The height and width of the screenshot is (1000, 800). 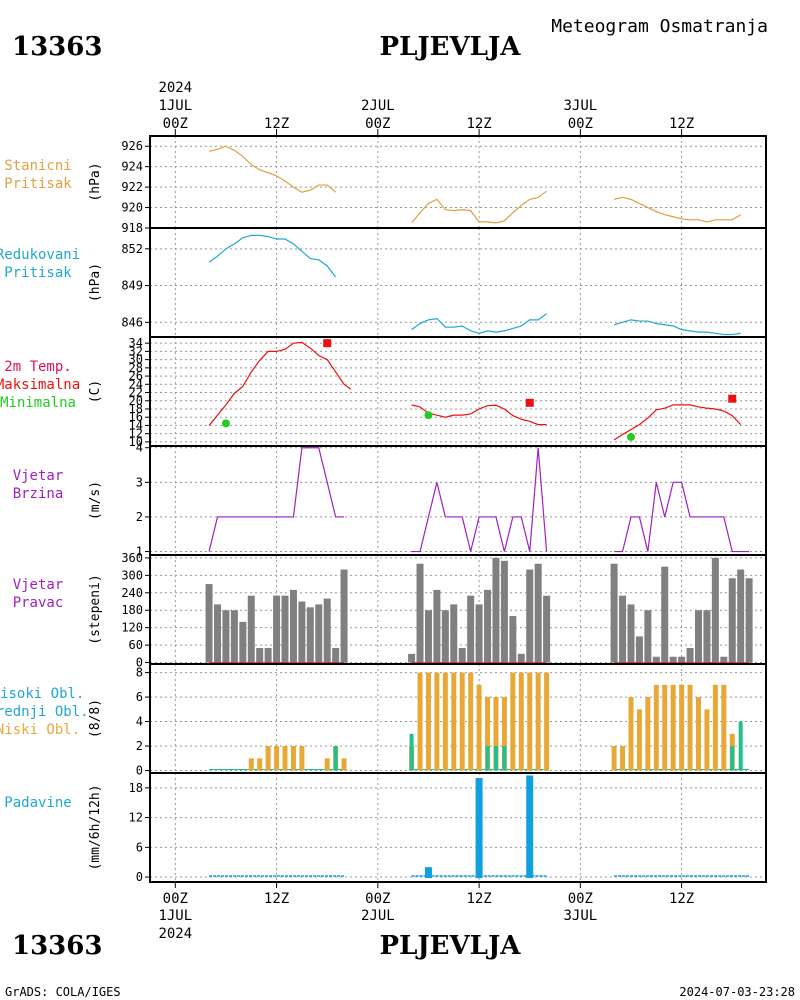 What do you see at coordinates (132, 558) in the screenshot?
I see `ytick-label: 360` at bounding box center [132, 558].